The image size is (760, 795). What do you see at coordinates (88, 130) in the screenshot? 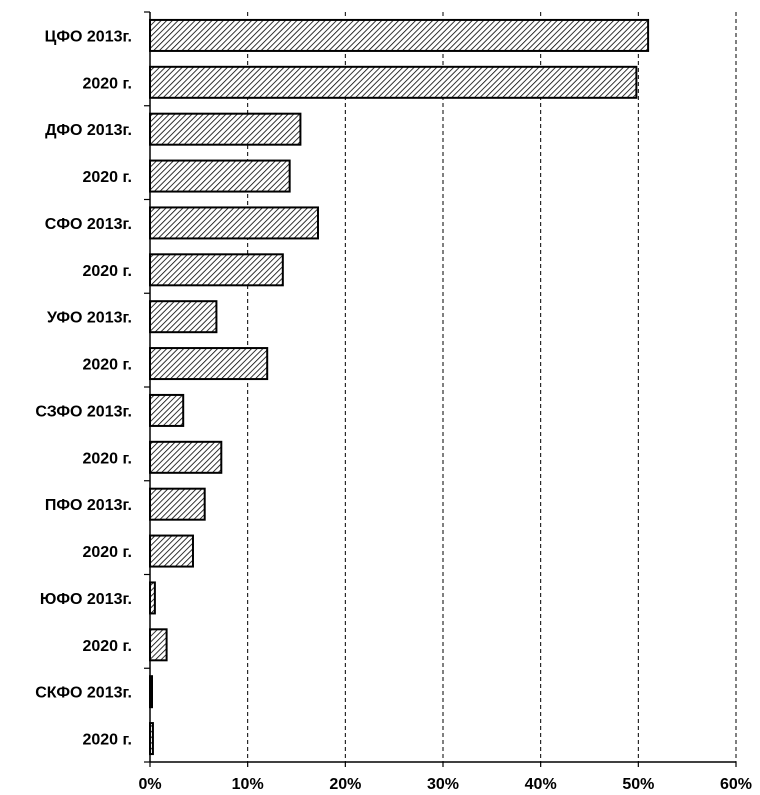
I see `category-label: ДФО 2013г.` at bounding box center [88, 130].